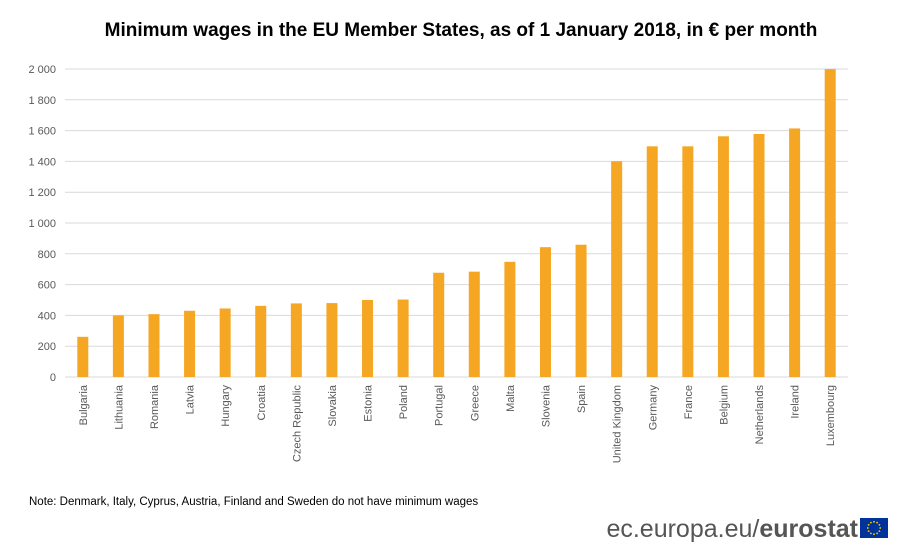 The height and width of the screenshot is (556, 922). I want to click on bar-portugal, so click(439, 324).